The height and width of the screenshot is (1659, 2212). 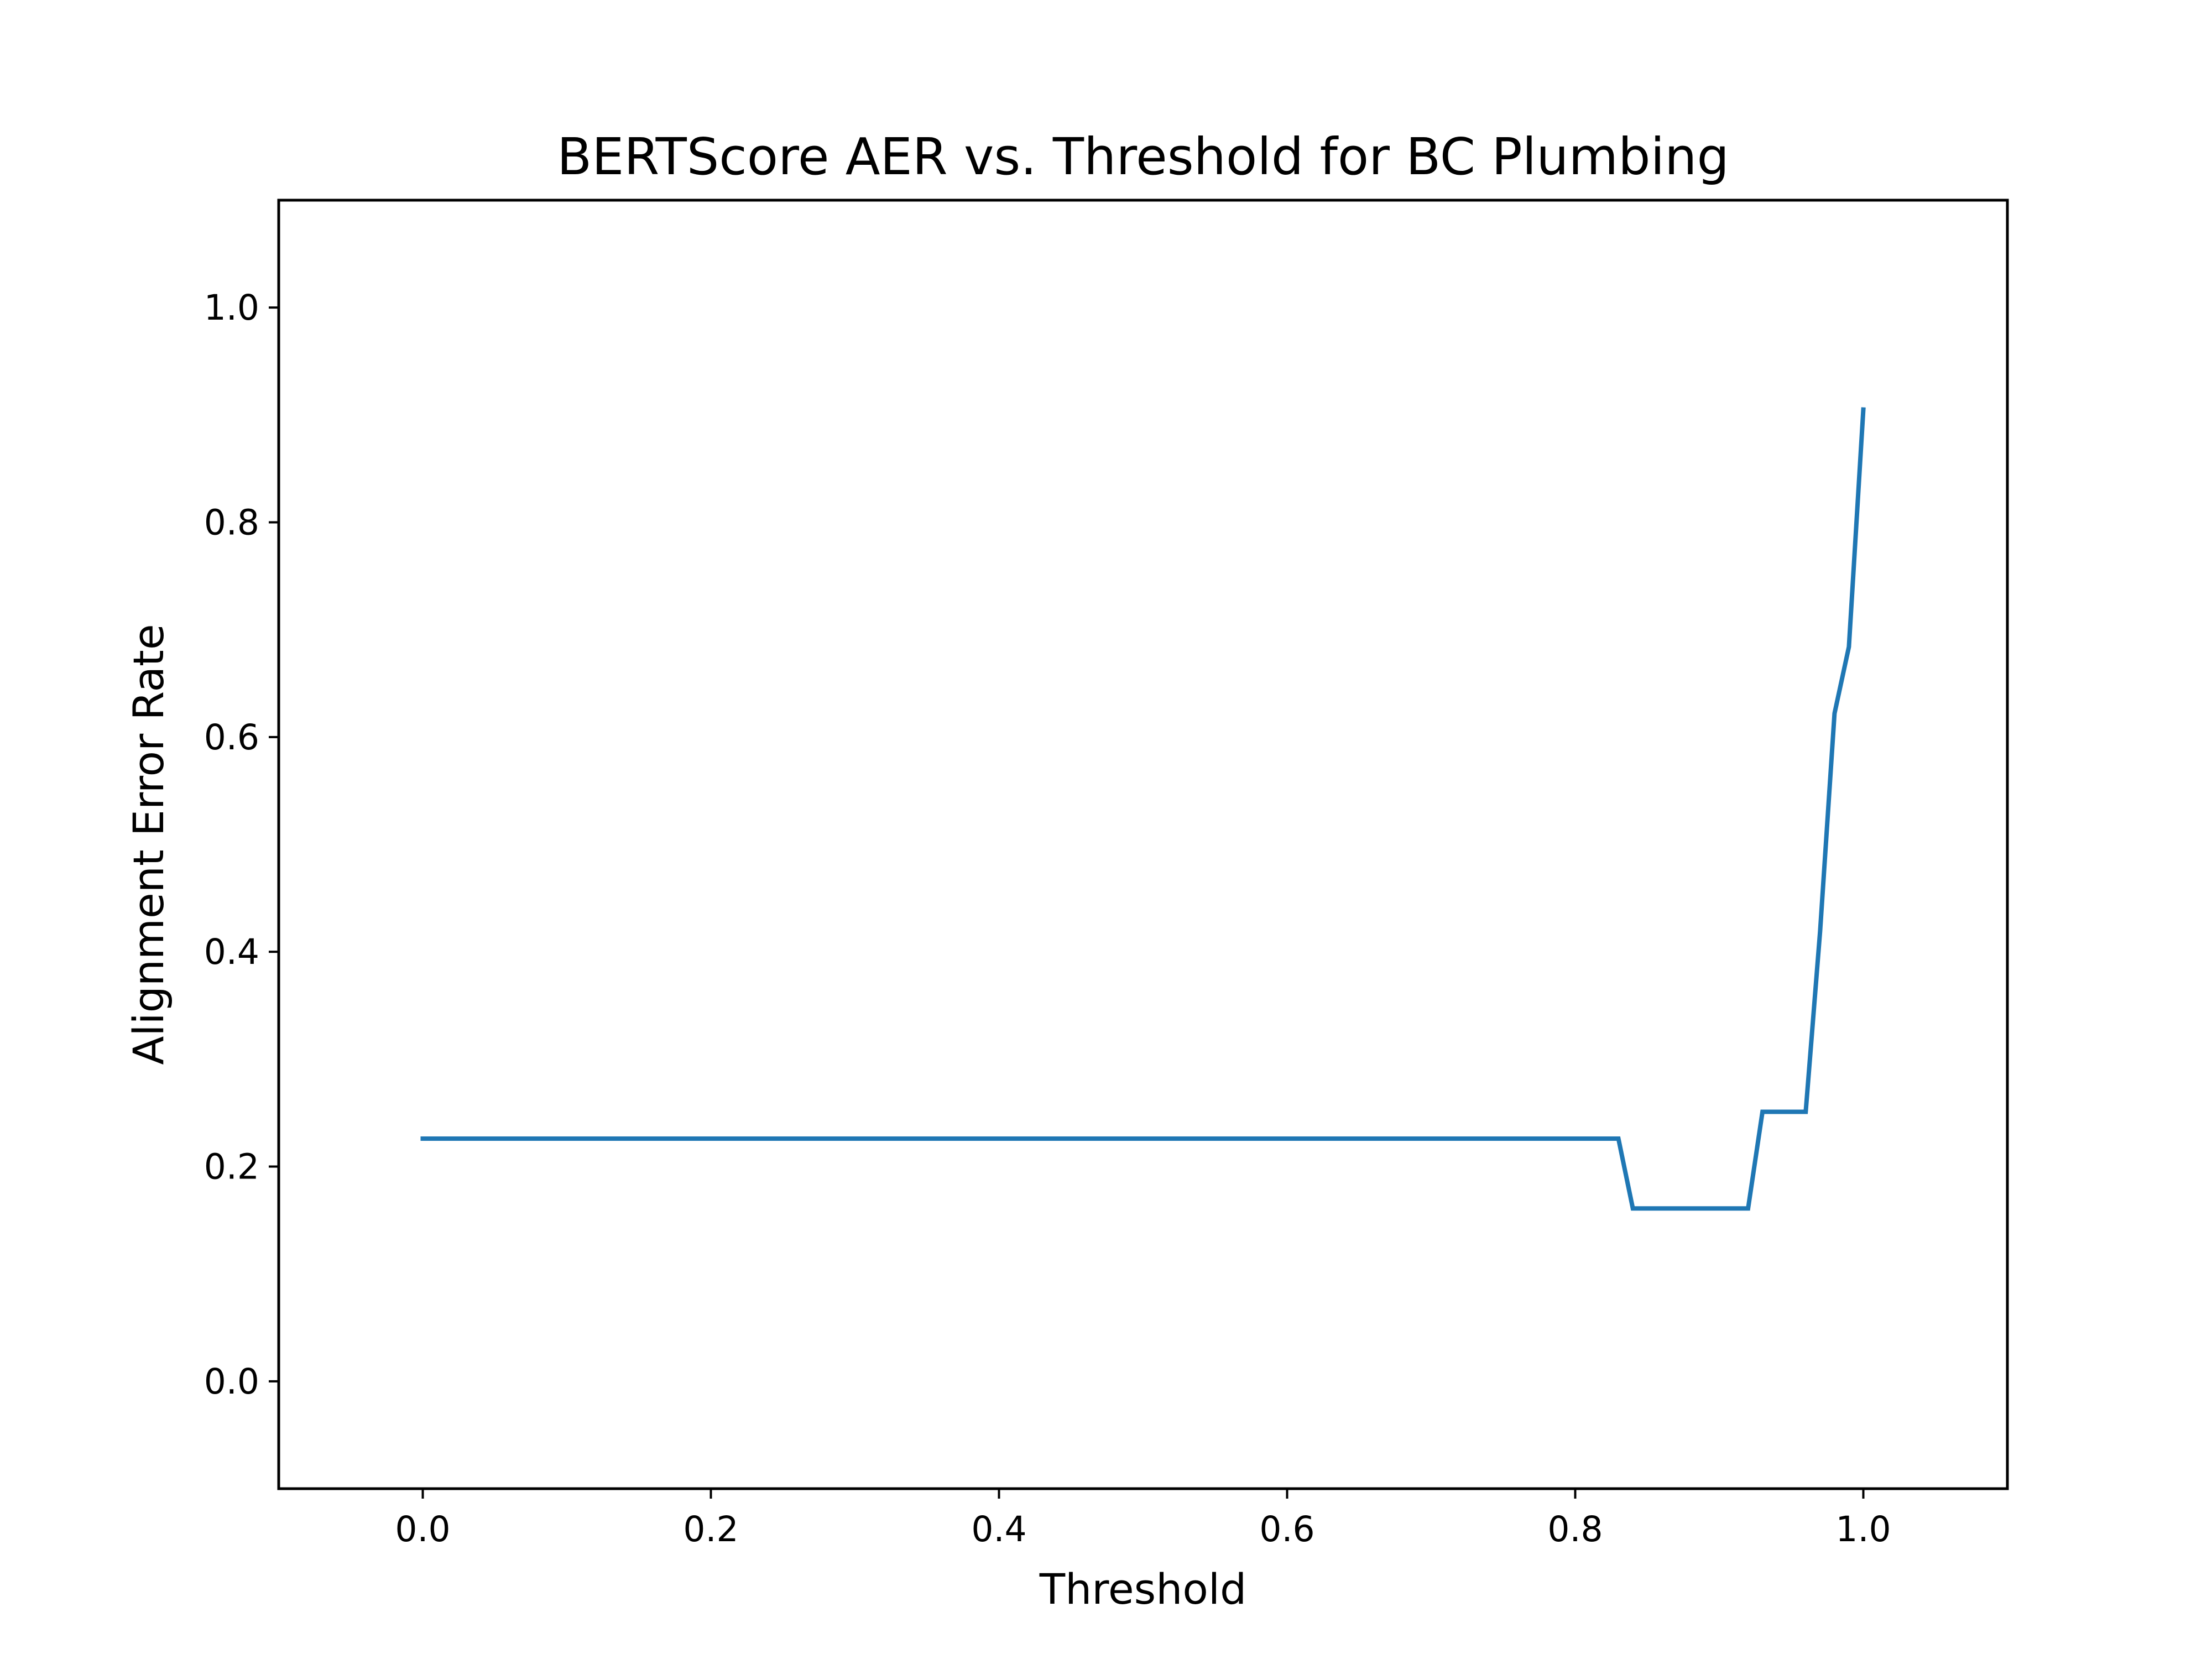 I want to click on x-tick-label: 1.0, so click(x=1863, y=1529).